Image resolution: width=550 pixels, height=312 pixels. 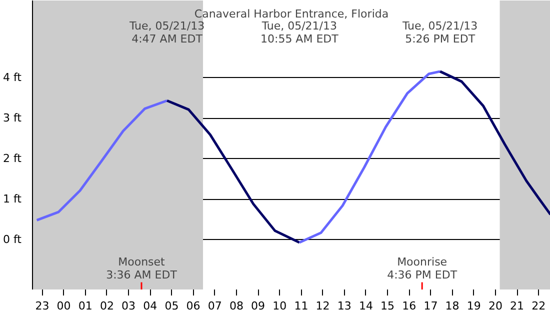 What do you see at coordinates (344, 306) in the screenshot?
I see `x-tick-label: 13` at bounding box center [344, 306].